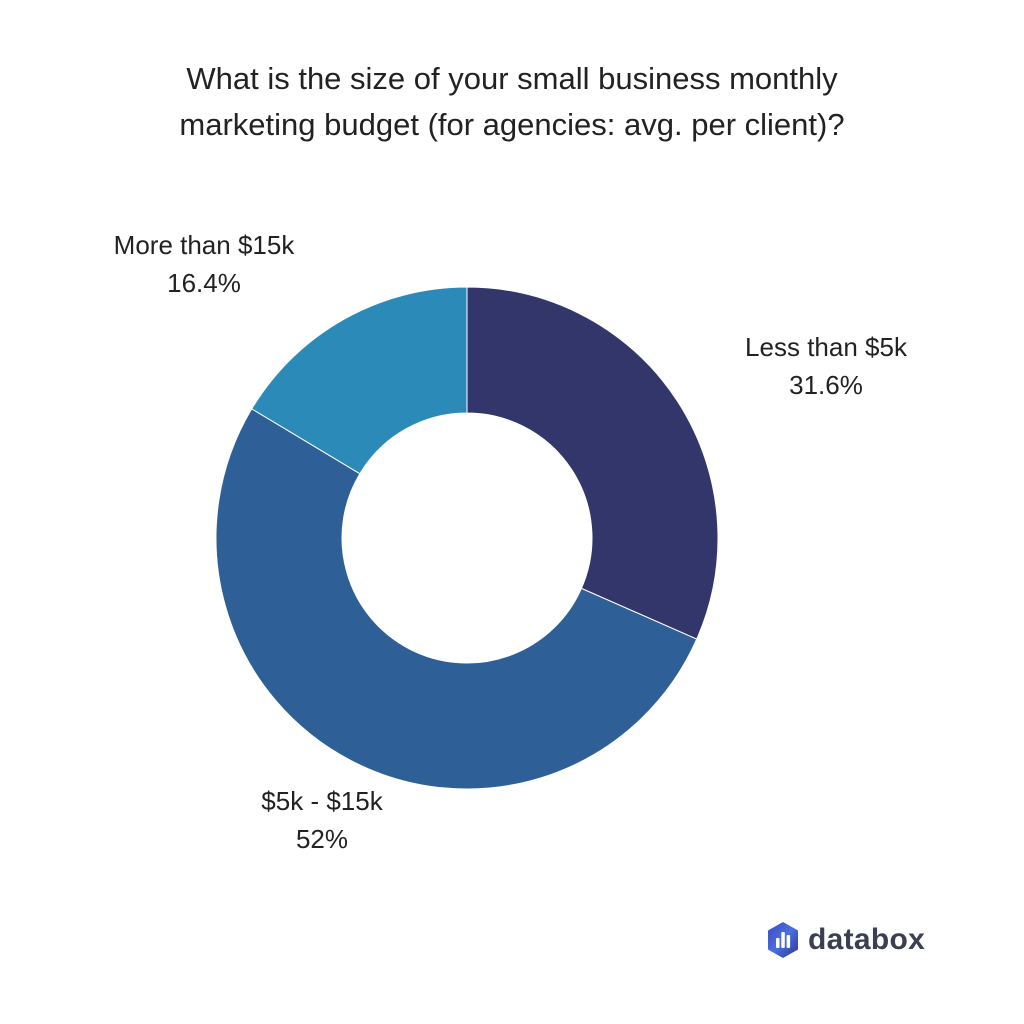  Describe the element at coordinates (359, 380) in the screenshot. I see `donut-slice-more-than-15k` at that location.